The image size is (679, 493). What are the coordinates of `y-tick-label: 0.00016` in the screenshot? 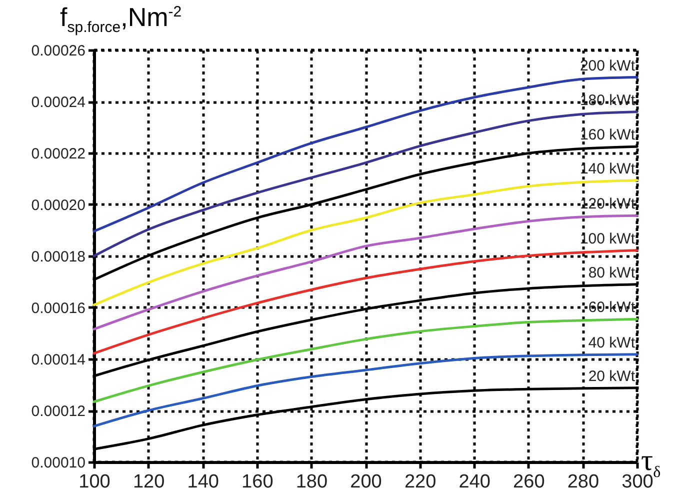 It's located at (58, 308).